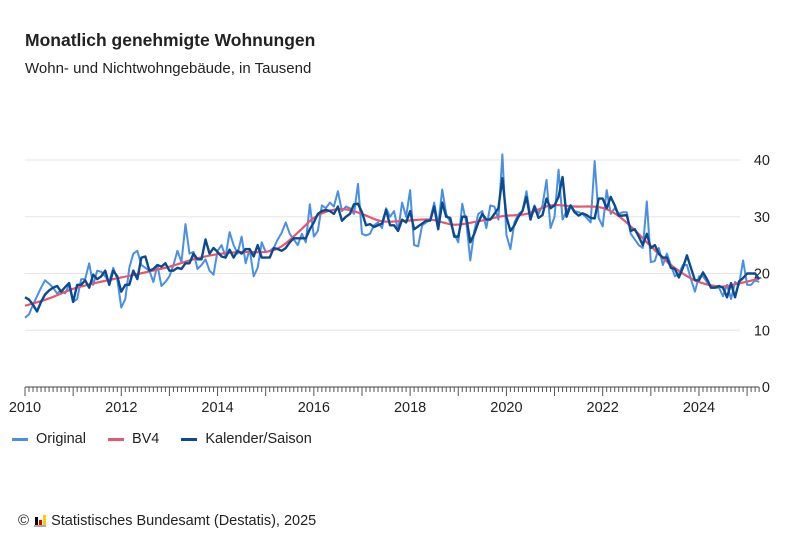 The image size is (810, 540). What do you see at coordinates (170, 40) in the screenshot?
I see `chart-title: Monatlich genehmigte Wohnungen` at bounding box center [170, 40].